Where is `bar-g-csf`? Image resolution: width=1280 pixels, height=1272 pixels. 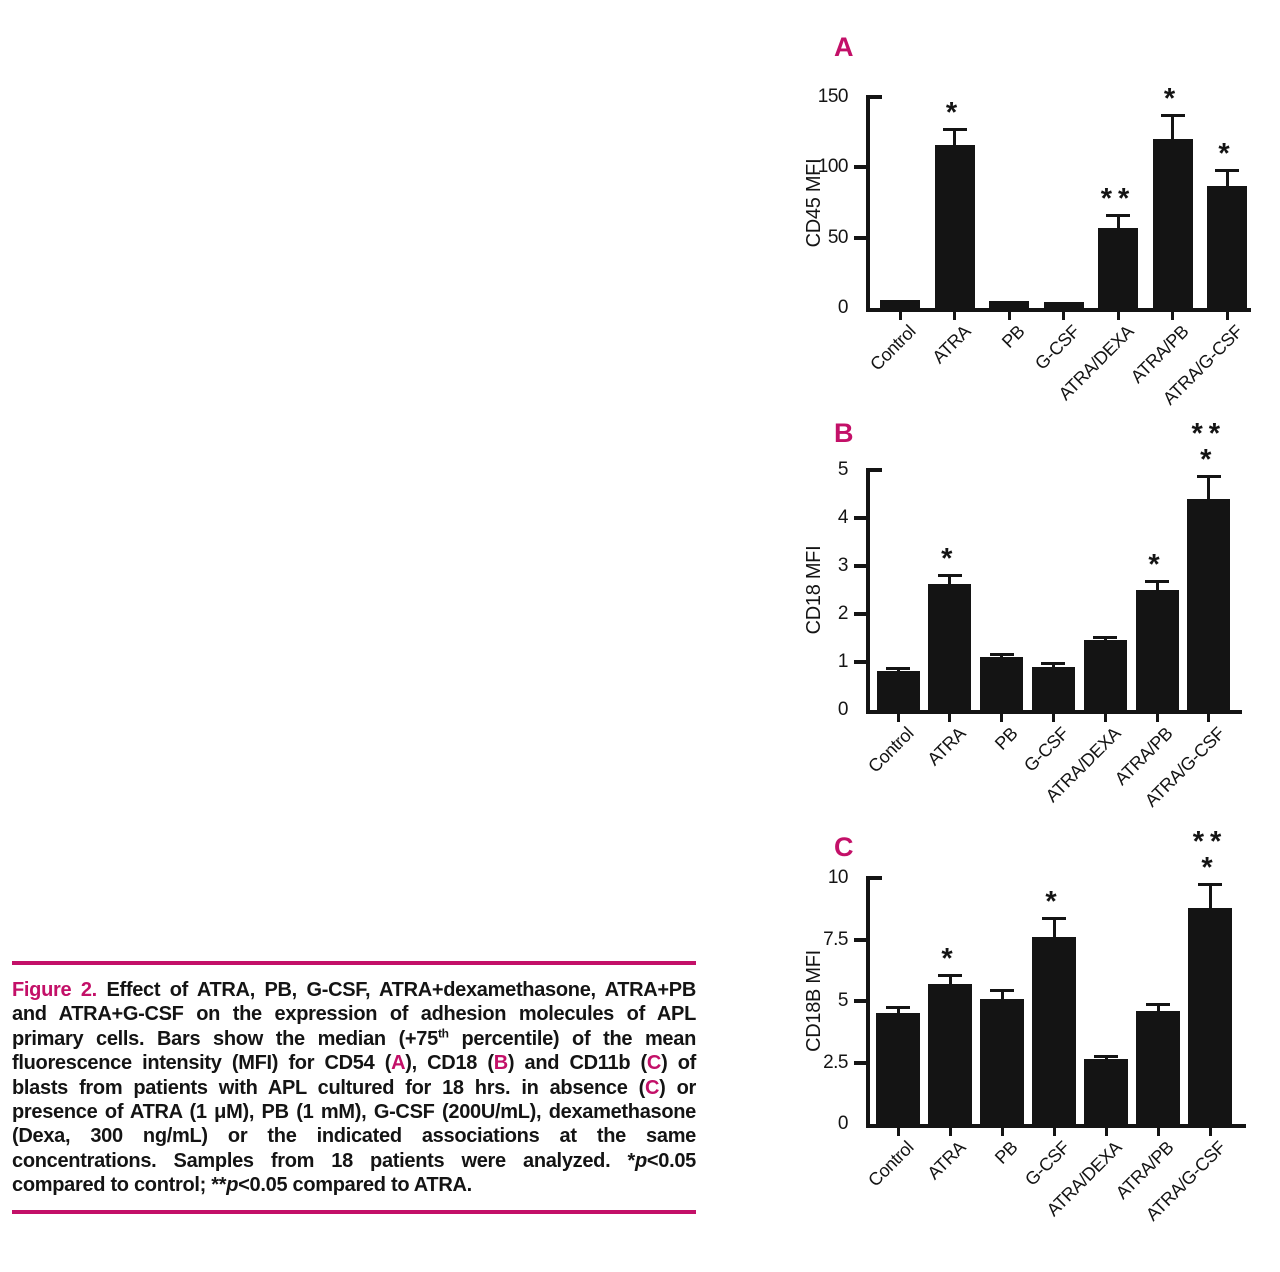
bar-g-csf is located at coordinates (1054, 1030).